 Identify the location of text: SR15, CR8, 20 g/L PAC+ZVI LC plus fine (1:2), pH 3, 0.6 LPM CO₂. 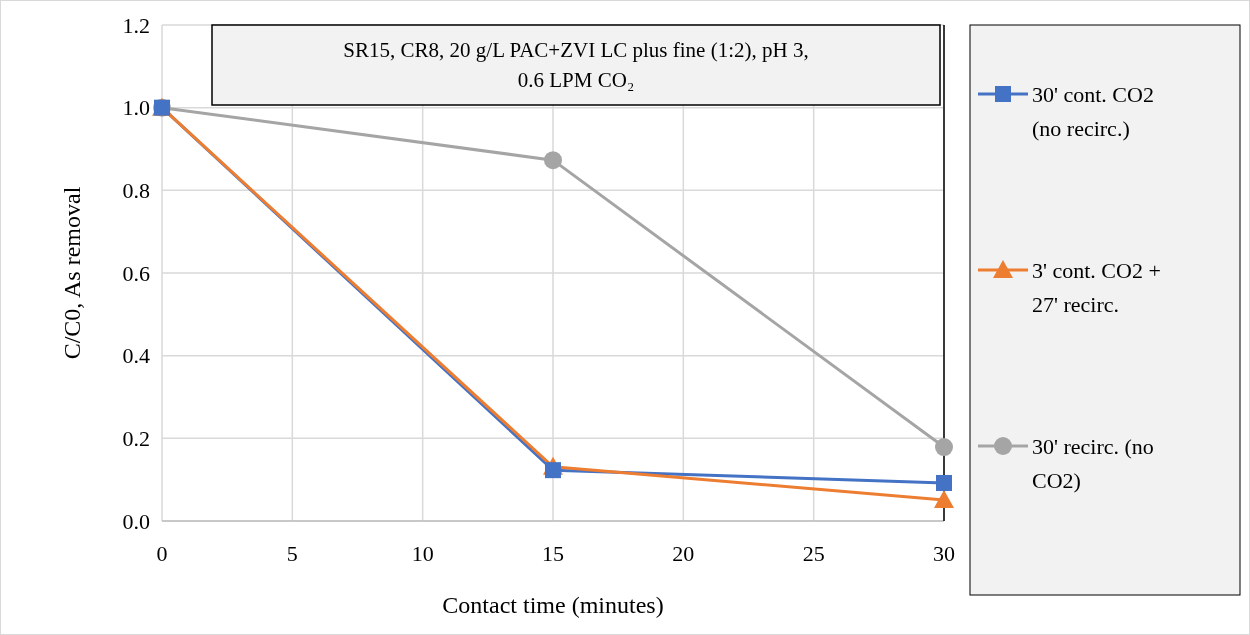
(576, 65).